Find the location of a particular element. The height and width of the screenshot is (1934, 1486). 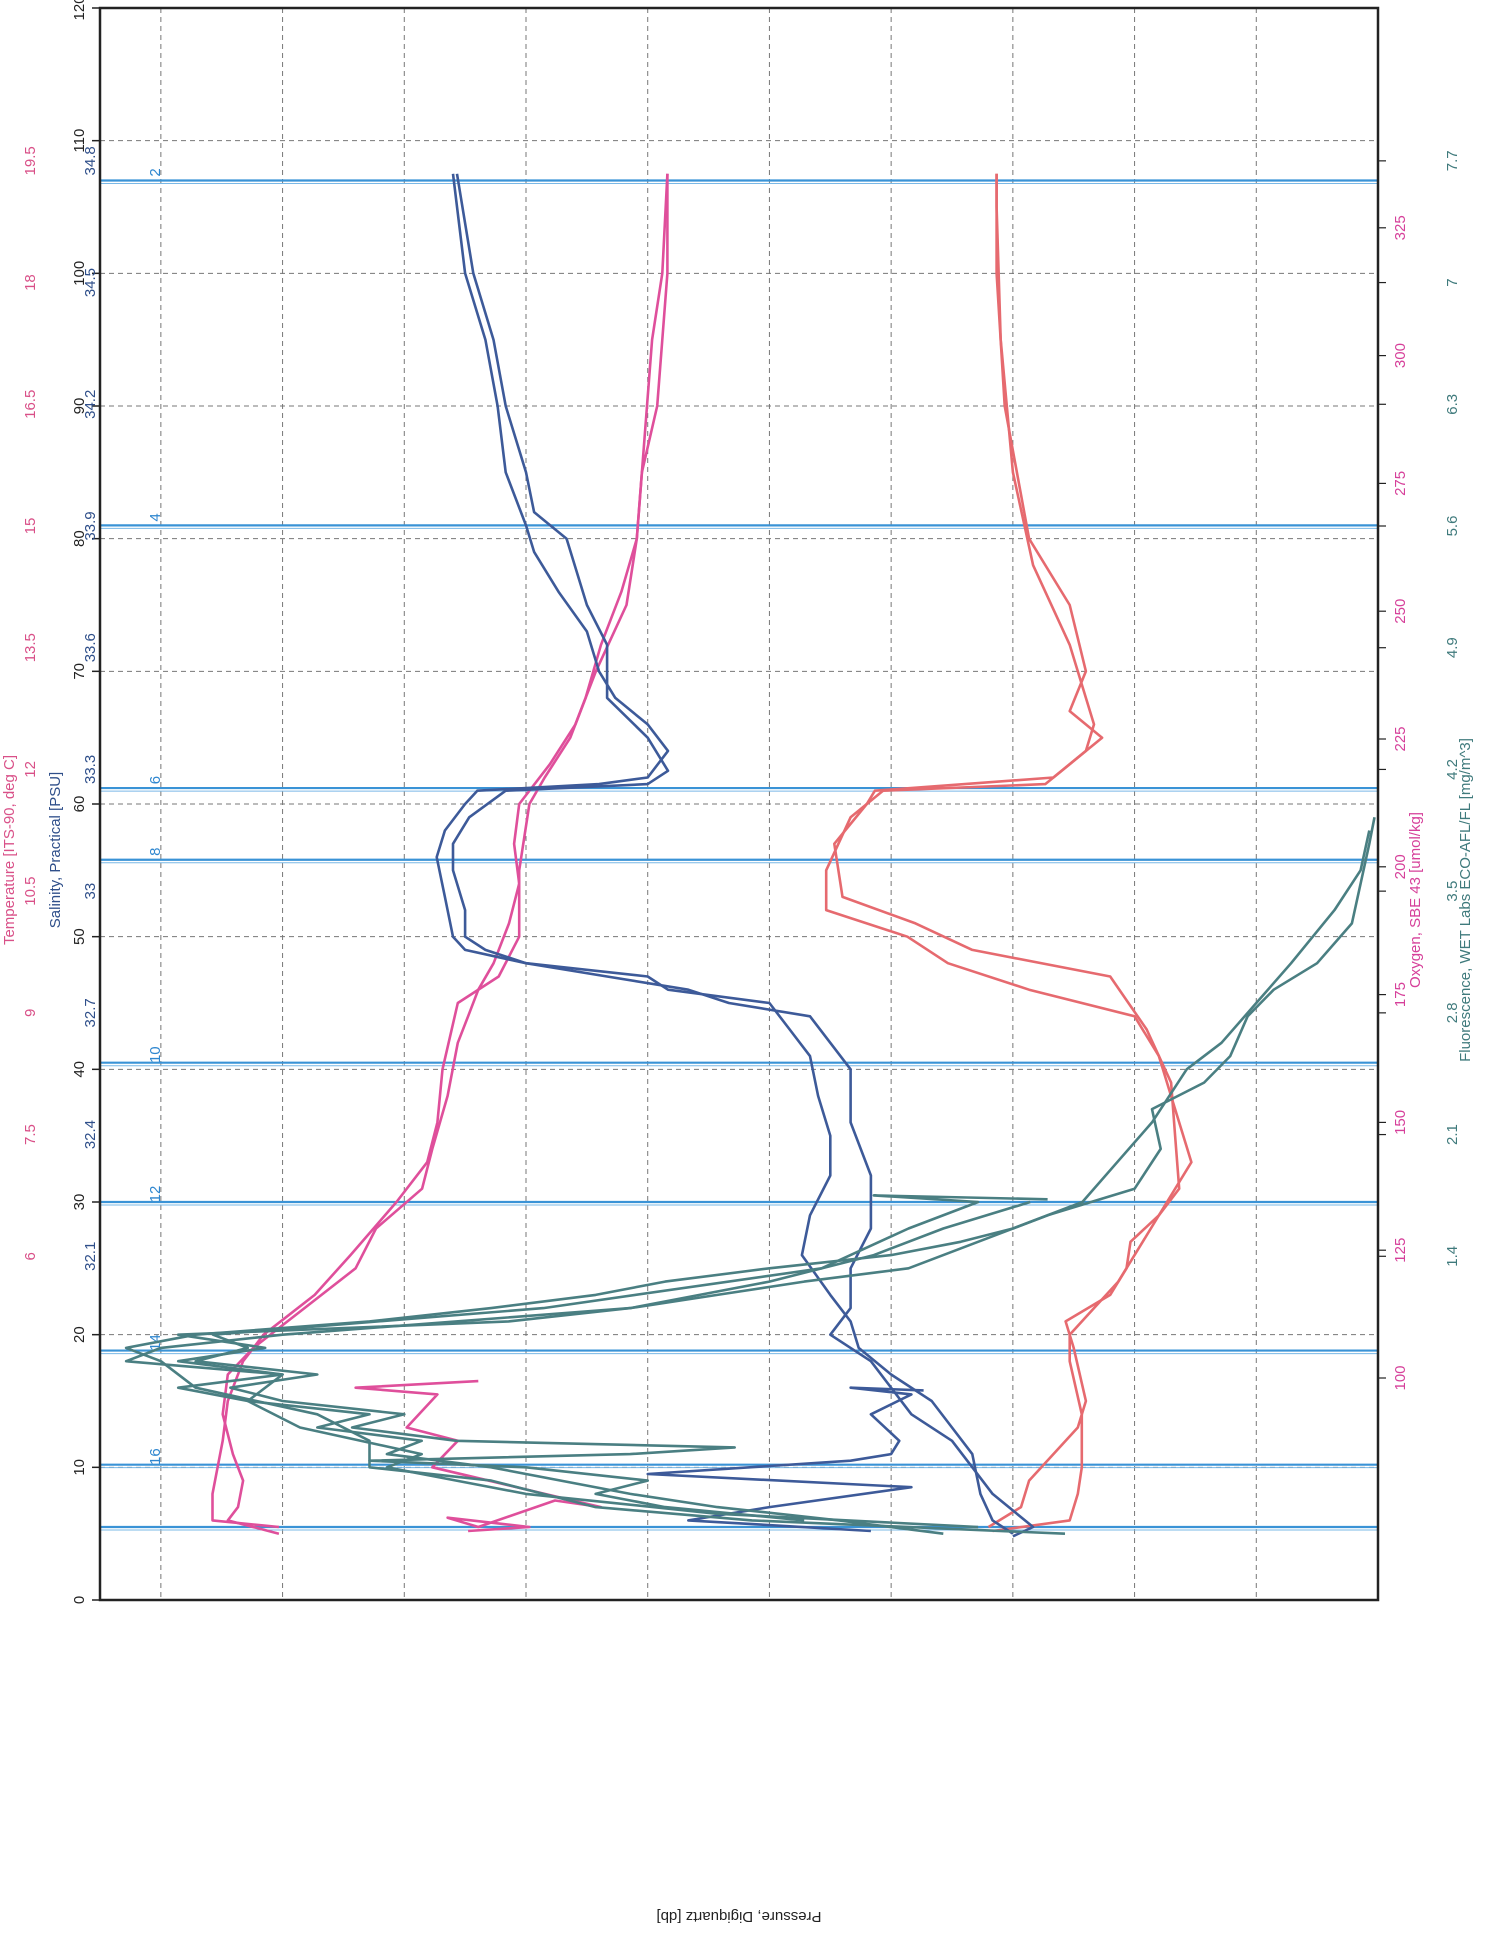

bottle-marker-label: 8 is located at coordinates (155, 852).